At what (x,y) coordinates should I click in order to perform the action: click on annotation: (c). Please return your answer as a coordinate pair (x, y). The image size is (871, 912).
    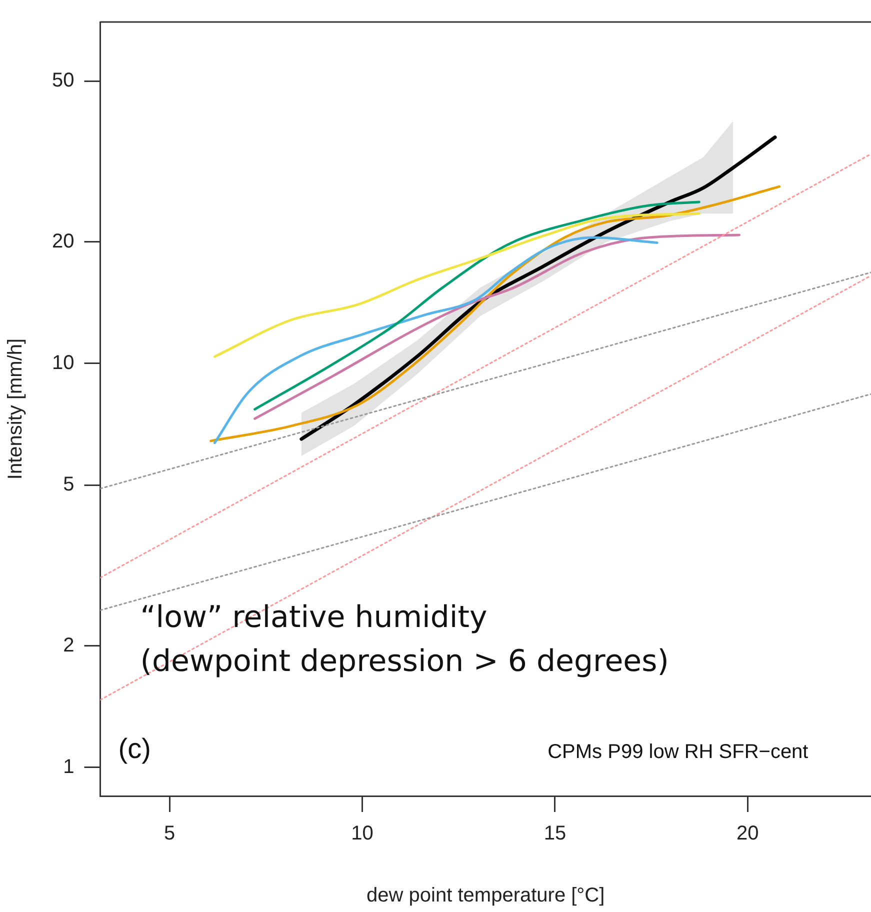
    Looking at the image, I should click on (134, 748).